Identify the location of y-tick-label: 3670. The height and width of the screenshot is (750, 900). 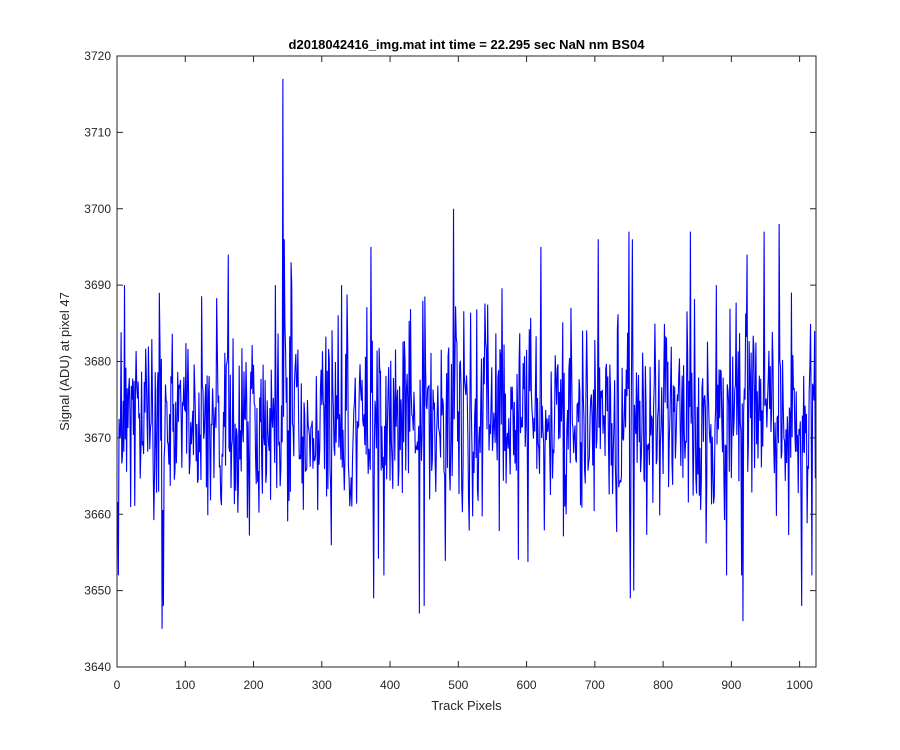
(97, 438).